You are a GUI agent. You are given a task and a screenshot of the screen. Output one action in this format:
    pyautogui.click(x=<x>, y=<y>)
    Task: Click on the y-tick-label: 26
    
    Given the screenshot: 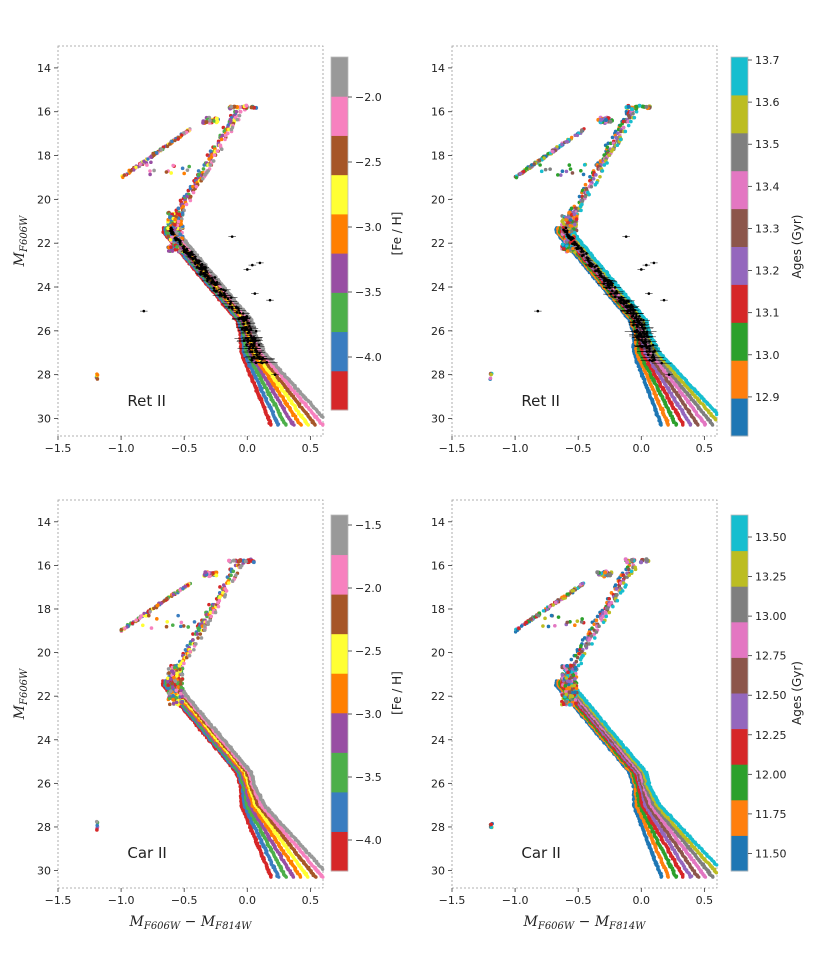 What is the action you would take?
    pyautogui.click(x=44, y=331)
    